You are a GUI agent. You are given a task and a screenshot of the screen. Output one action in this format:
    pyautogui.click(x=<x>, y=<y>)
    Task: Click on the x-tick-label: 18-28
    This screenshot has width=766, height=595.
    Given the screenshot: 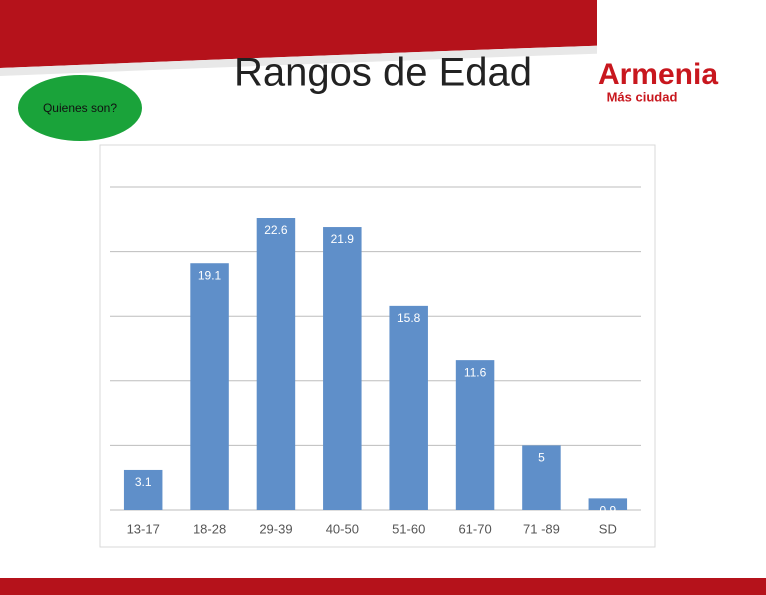 What is the action you would take?
    pyautogui.click(x=209, y=528)
    